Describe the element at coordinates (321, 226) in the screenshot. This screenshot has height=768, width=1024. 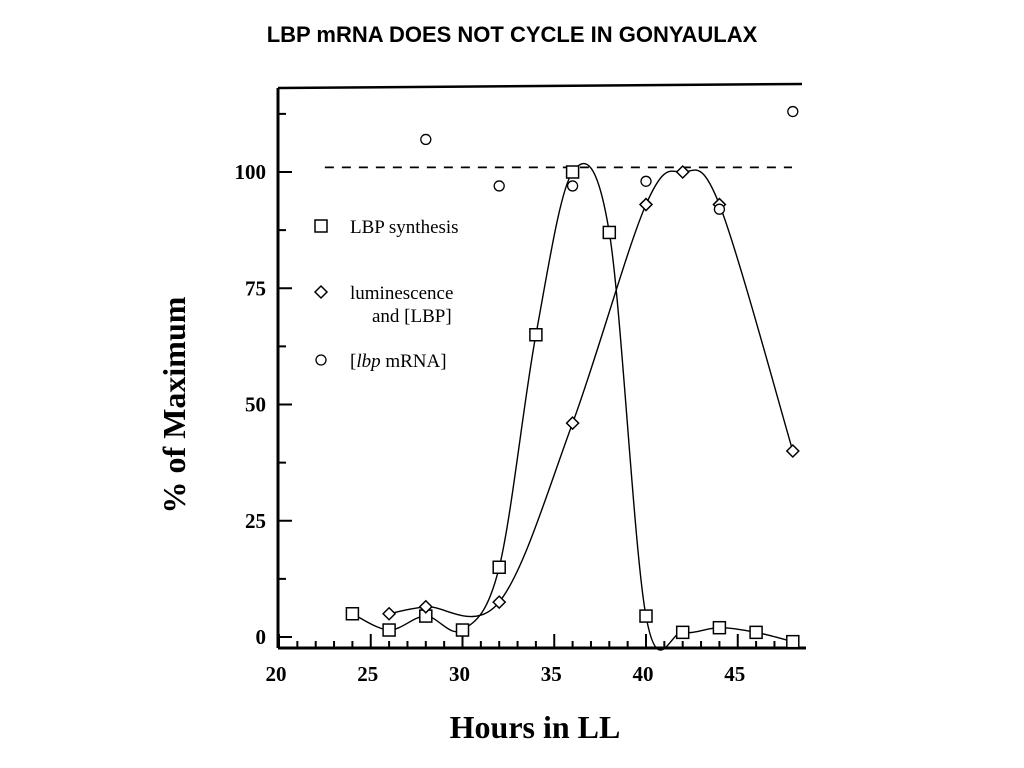
I see `legend-square-marker` at that location.